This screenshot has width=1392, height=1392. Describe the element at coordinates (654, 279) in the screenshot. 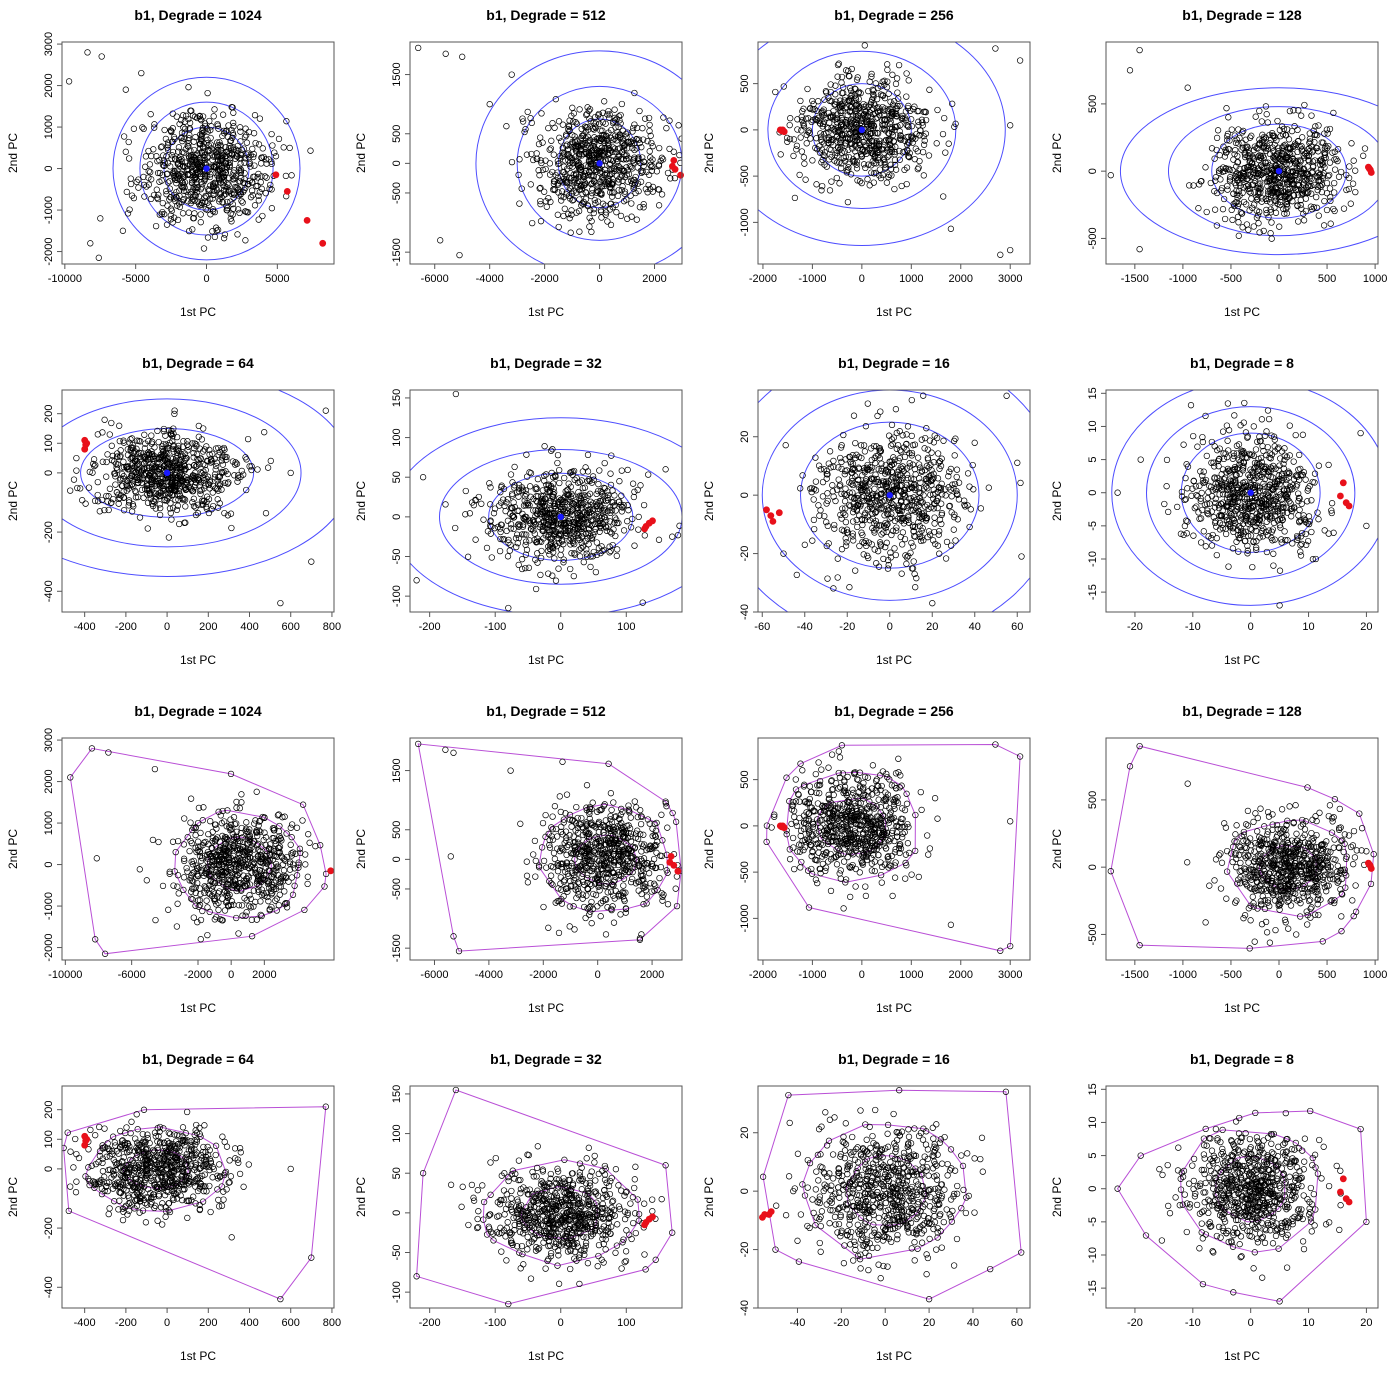

I see `x-tick-label: 2000` at that location.